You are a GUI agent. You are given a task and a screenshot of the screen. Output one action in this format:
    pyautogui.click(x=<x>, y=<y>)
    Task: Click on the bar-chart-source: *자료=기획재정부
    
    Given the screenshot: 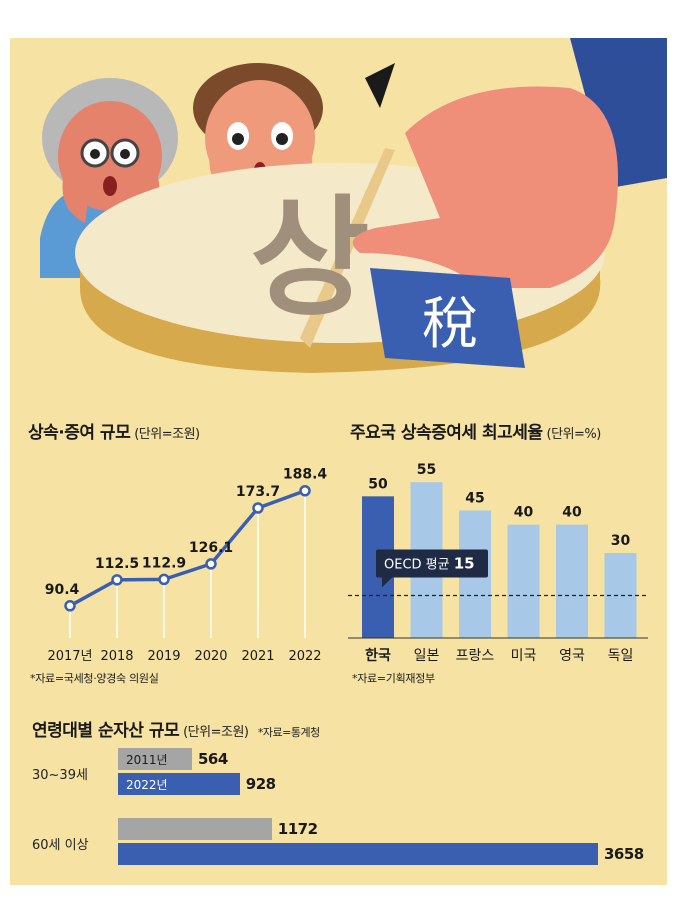 What is the action you would take?
    pyautogui.click(x=393, y=678)
    